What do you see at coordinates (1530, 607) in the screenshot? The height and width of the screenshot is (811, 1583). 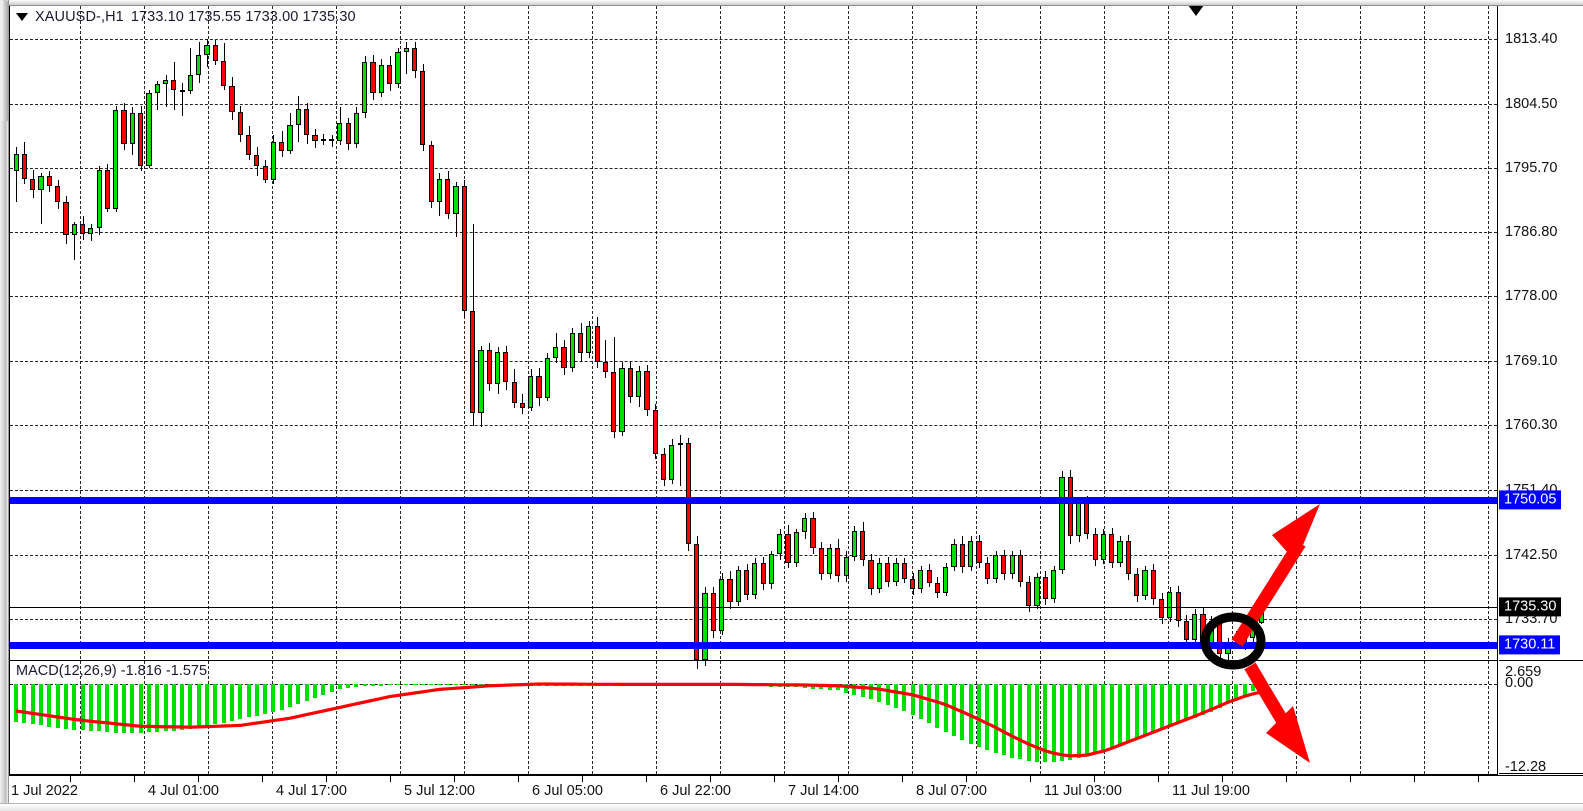 I see `last-price-badge: 1735.30` at bounding box center [1530, 607].